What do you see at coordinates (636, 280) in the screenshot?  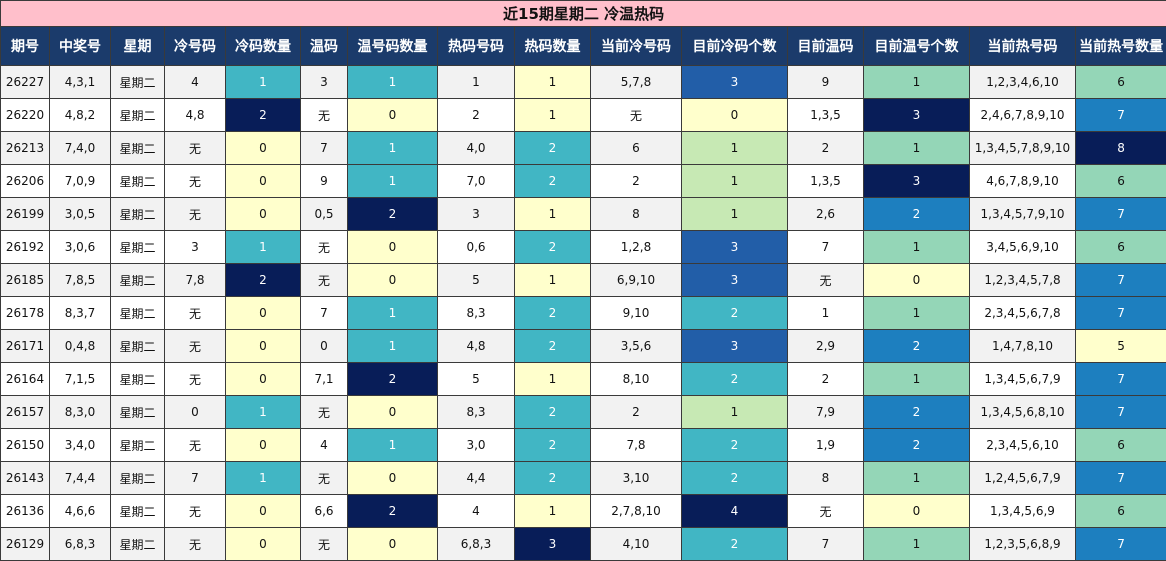 I see `cell-col-current-cold: 6,9,10` at bounding box center [636, 280].